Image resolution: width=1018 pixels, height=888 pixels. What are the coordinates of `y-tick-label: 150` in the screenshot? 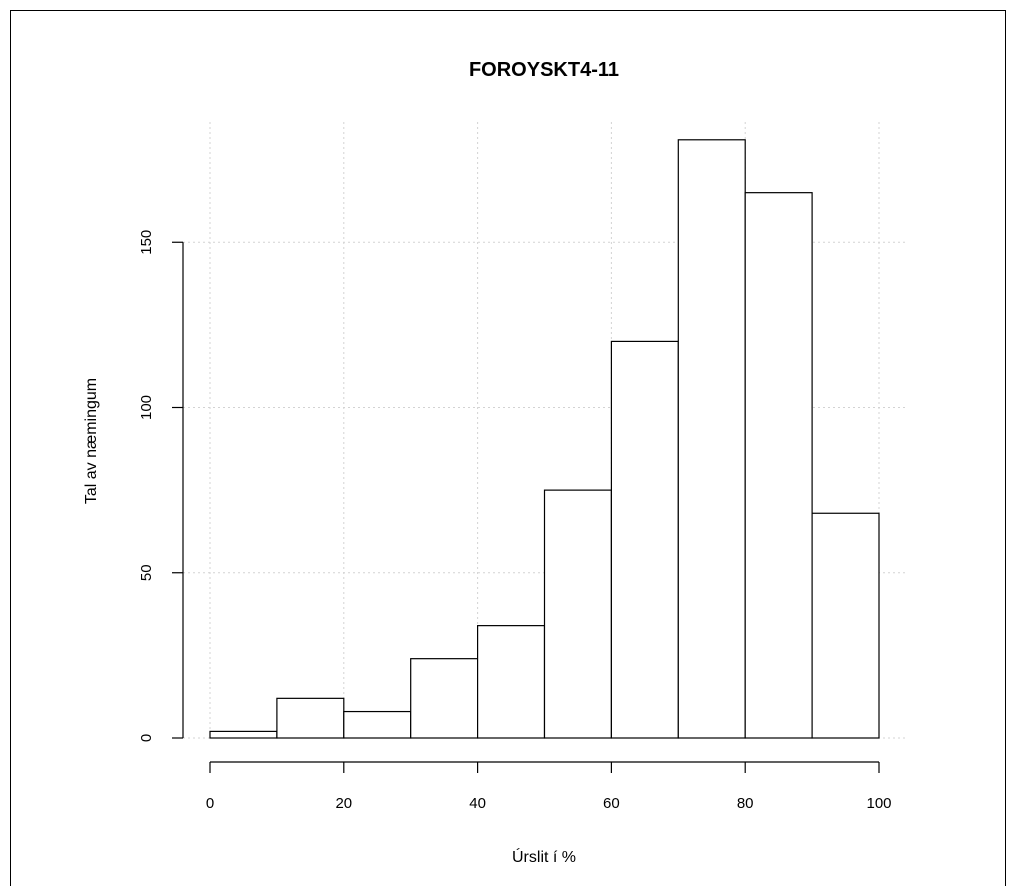 It's located at (146, 242).